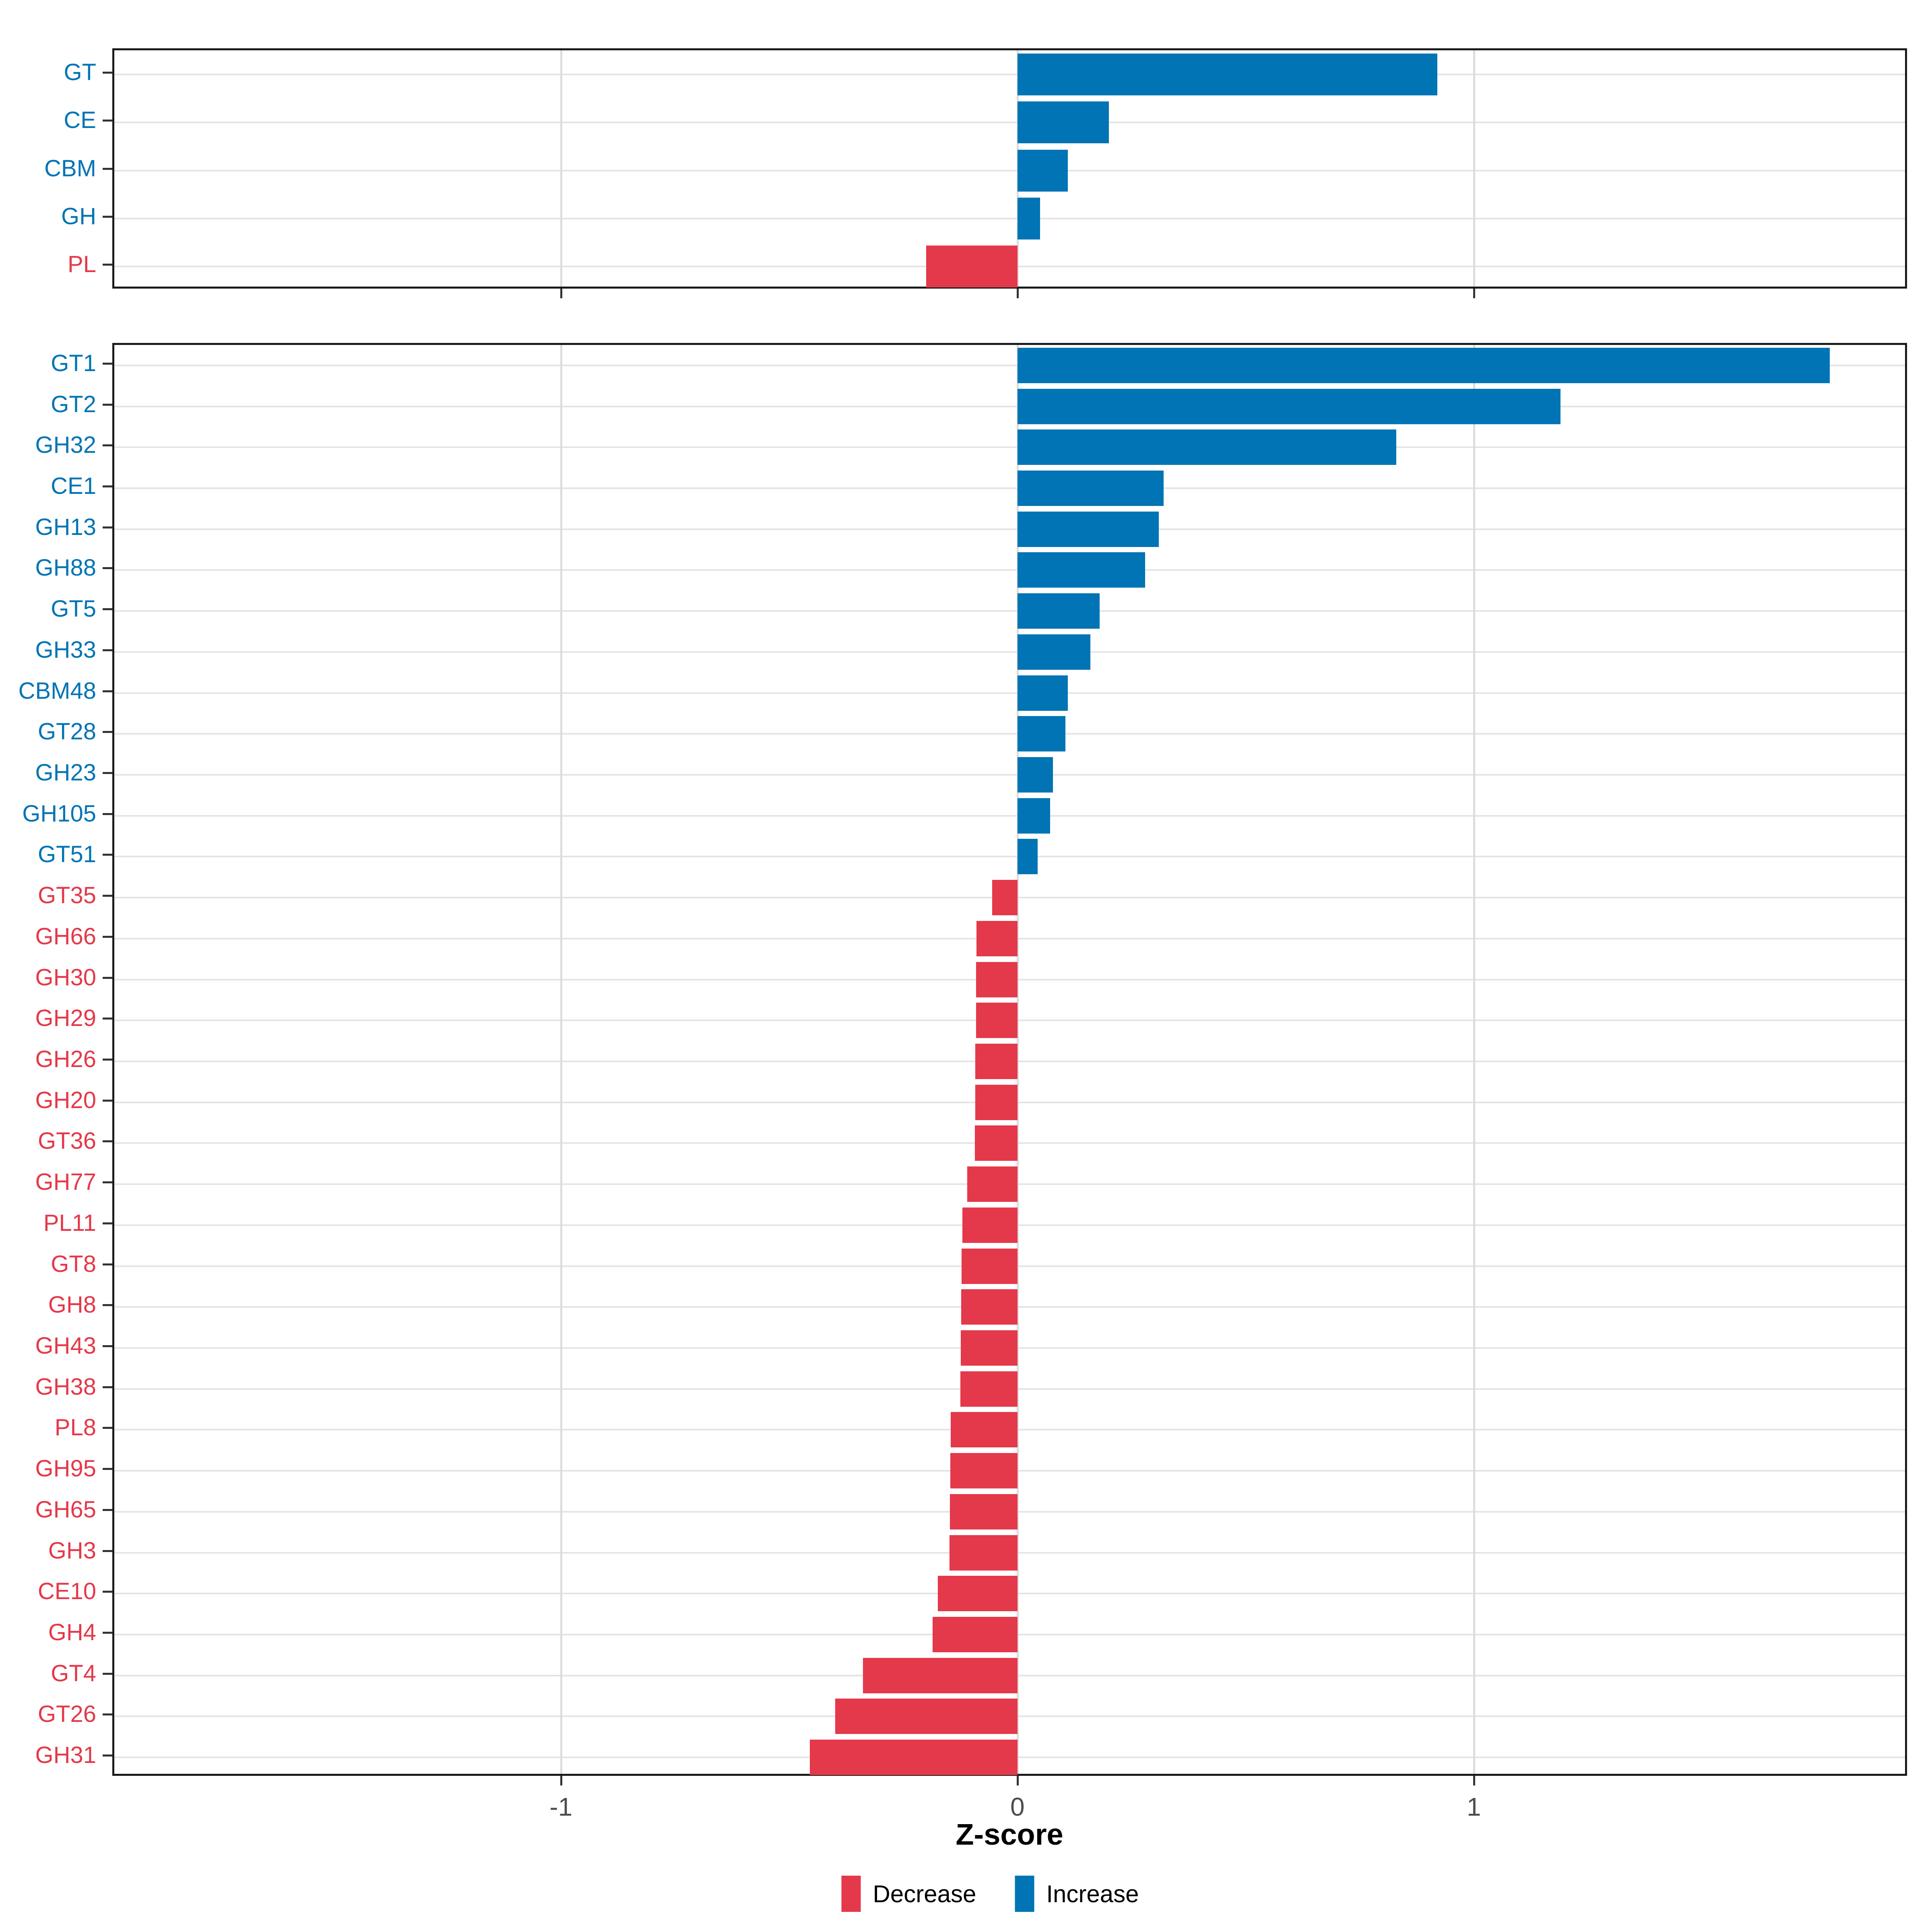 This screenshot has height=1932, width=1932. Describe the element at coordinates (1042, 693) in the screenshot. I see `bar-cbm48` at that location.